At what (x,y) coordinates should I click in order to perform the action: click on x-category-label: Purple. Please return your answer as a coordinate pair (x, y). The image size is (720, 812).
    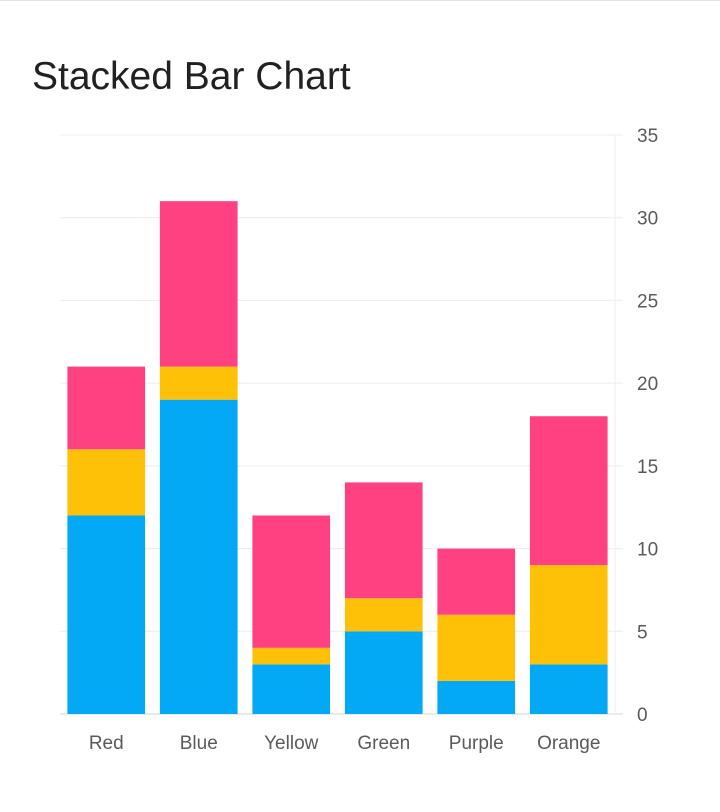
    Looking at the image, I should click on (476, 743).